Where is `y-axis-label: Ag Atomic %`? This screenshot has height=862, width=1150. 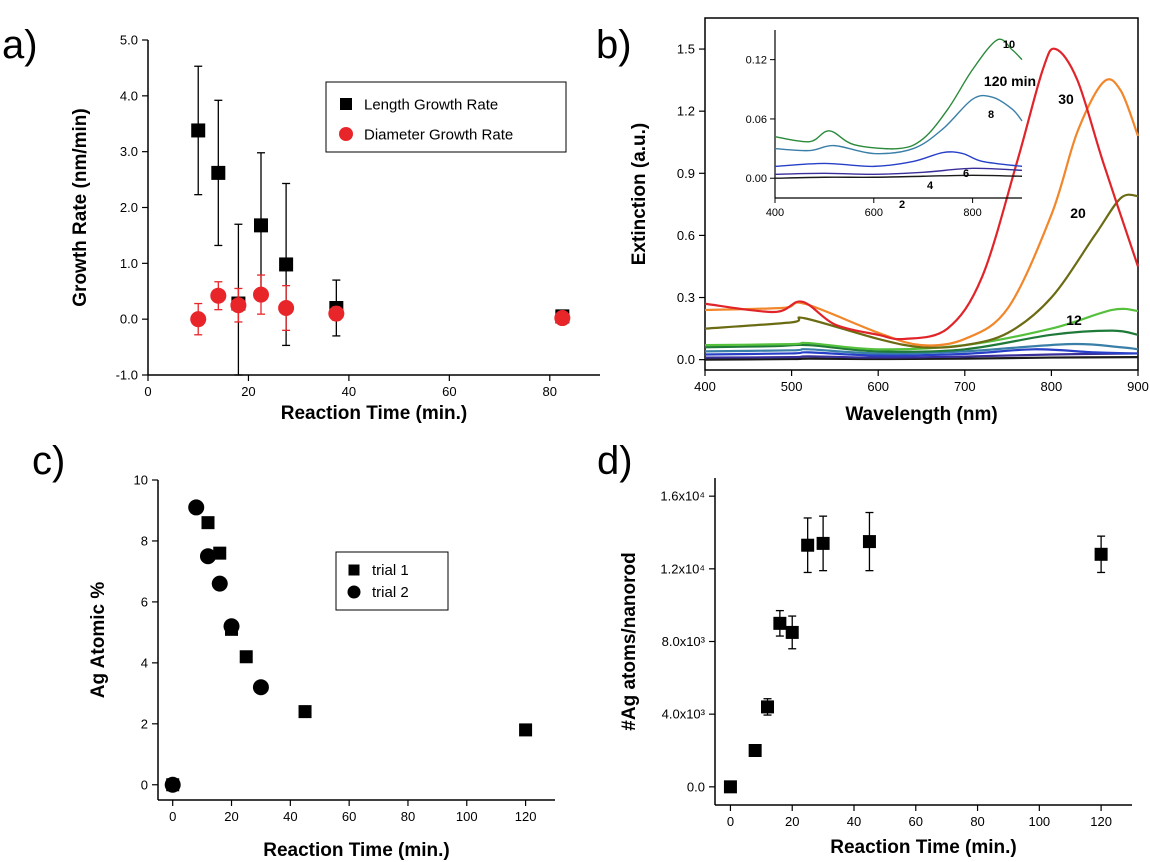 y-axis-label: Ag Atomic % is located at coordinates (98, 640).